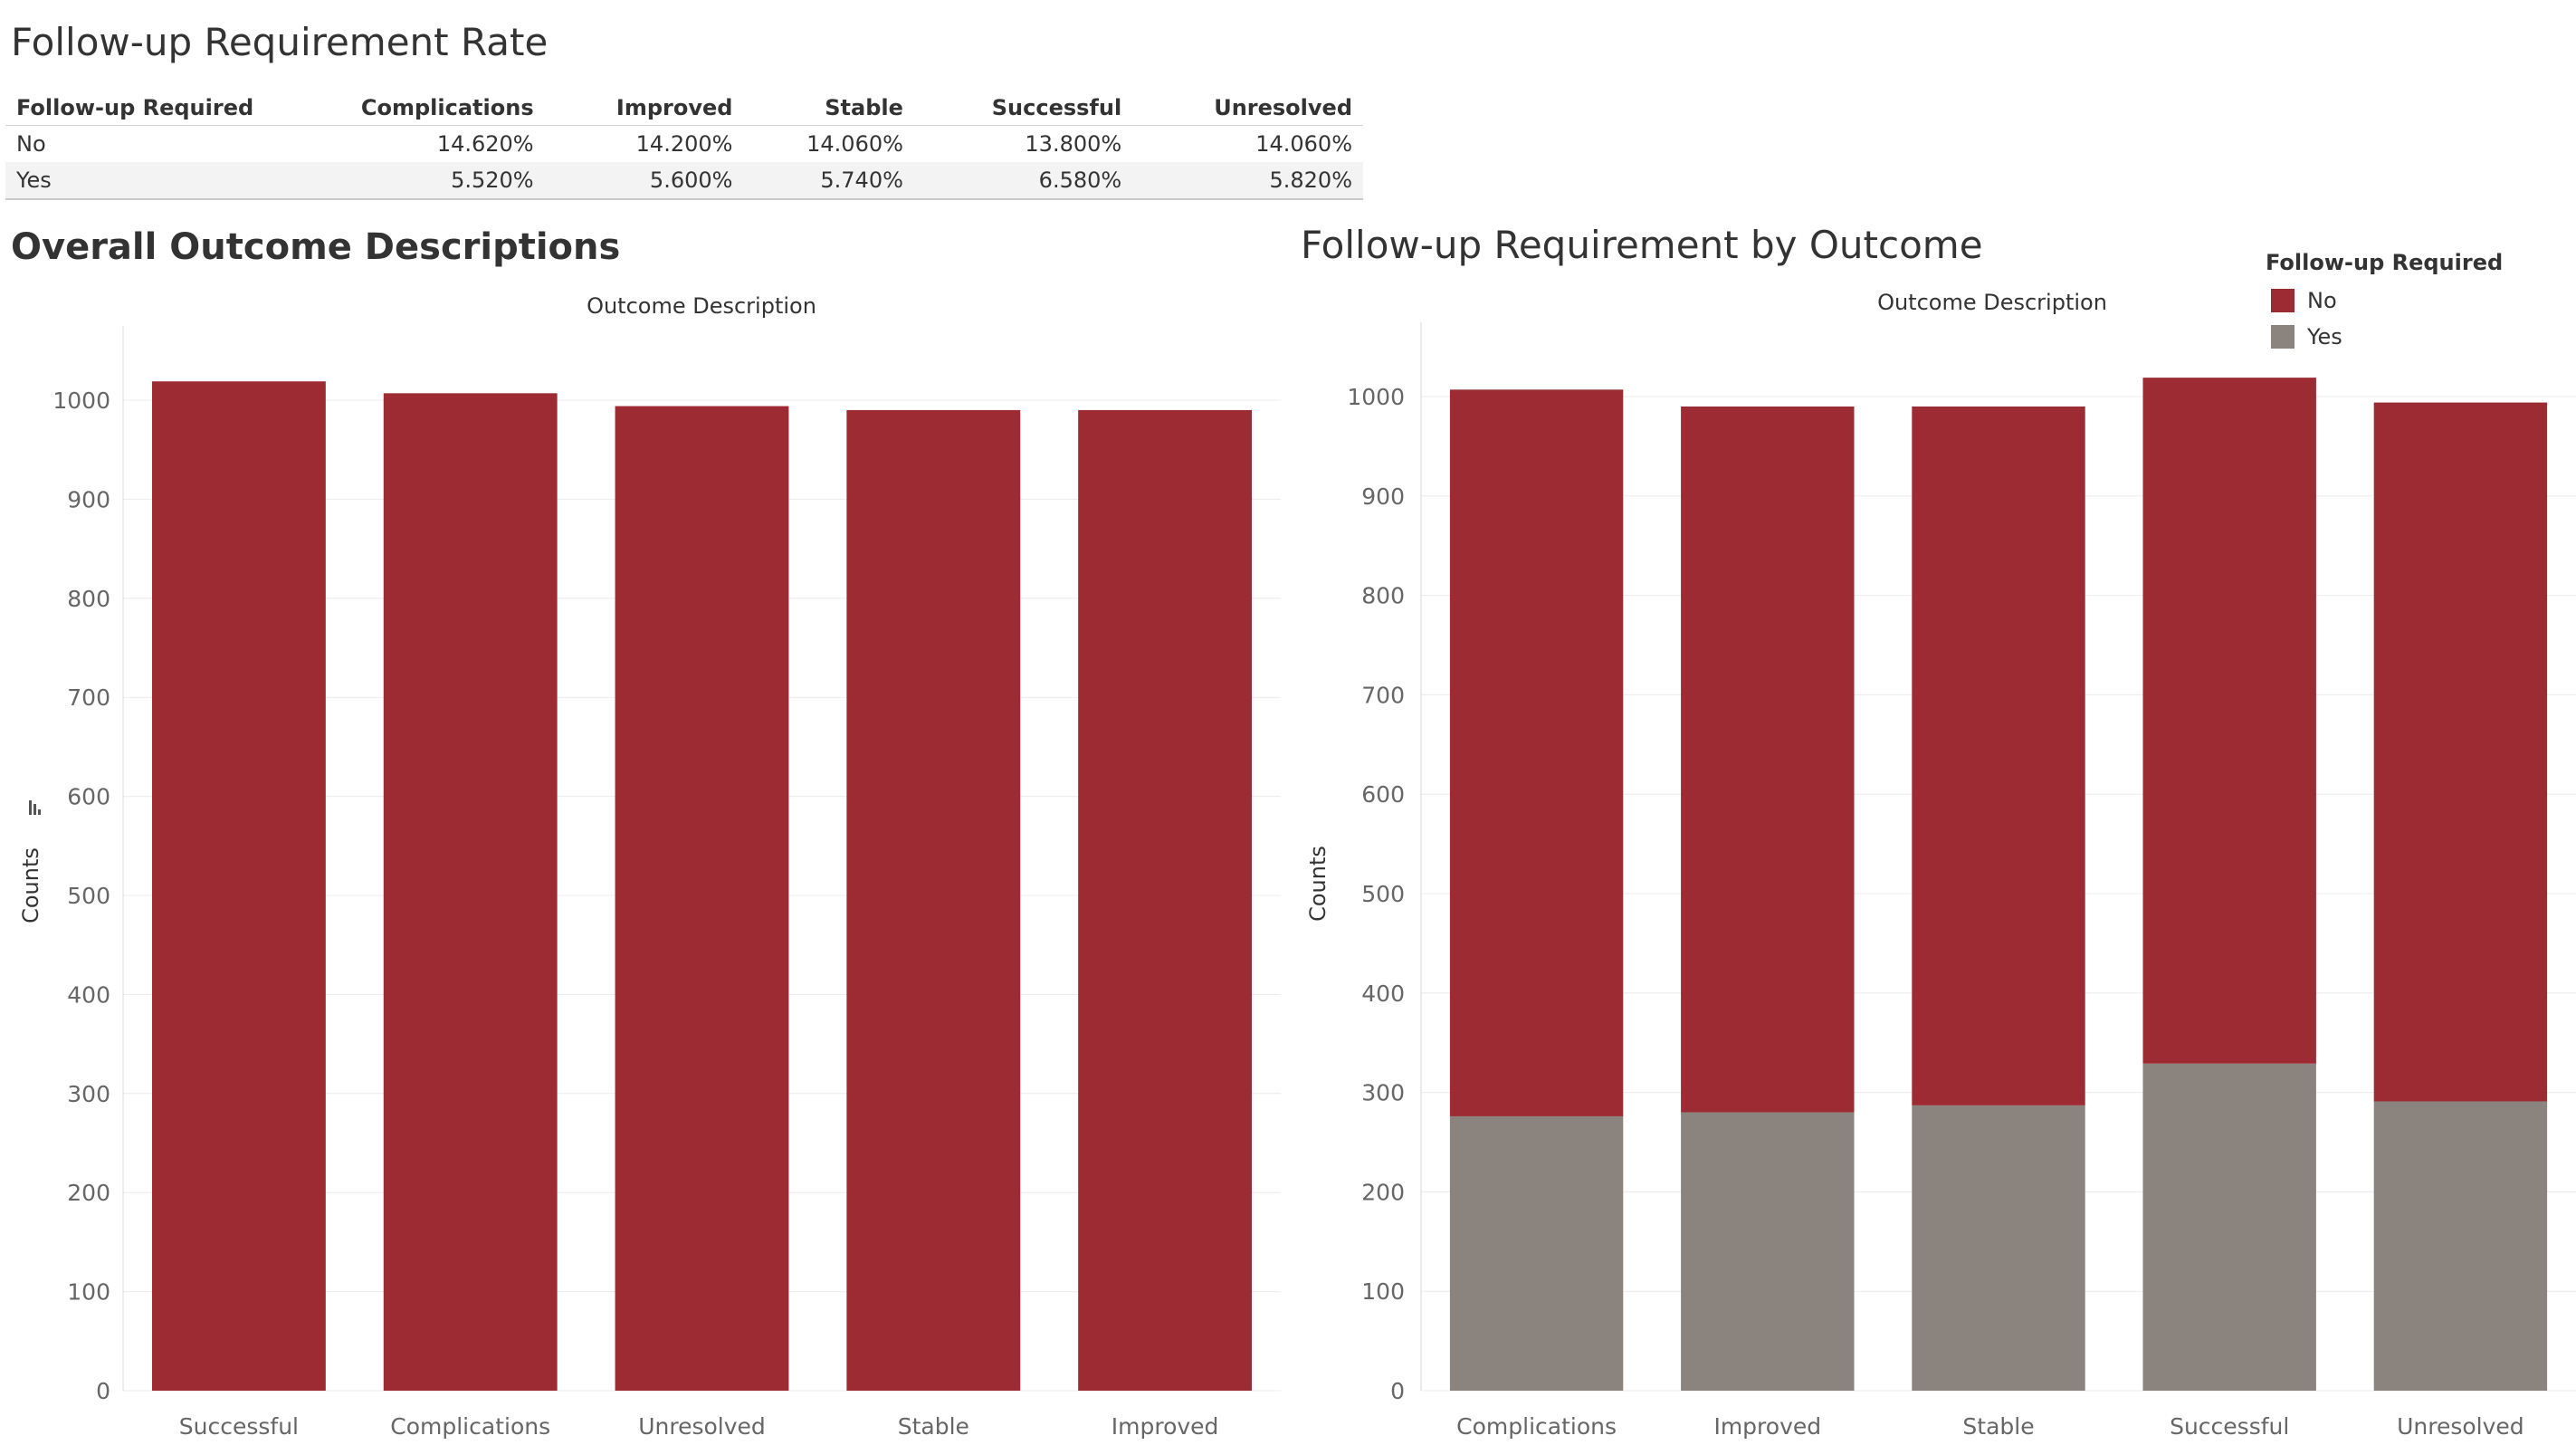  I want to click on legend: Follow-up Required No Yes, so click(2384, 302).